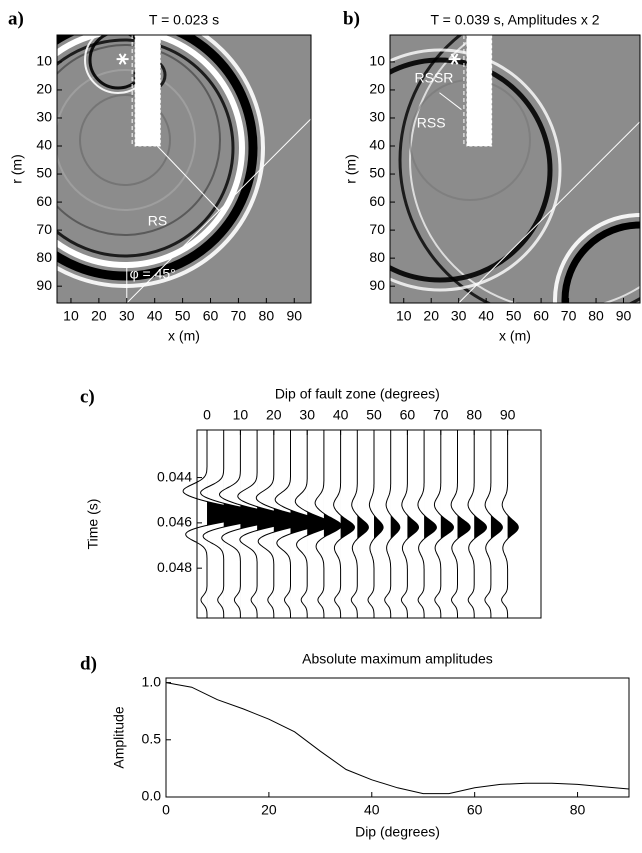  Describe the element at coordinates (434, 77) in the screenshot. I see `annotation: RSSR` at that location.